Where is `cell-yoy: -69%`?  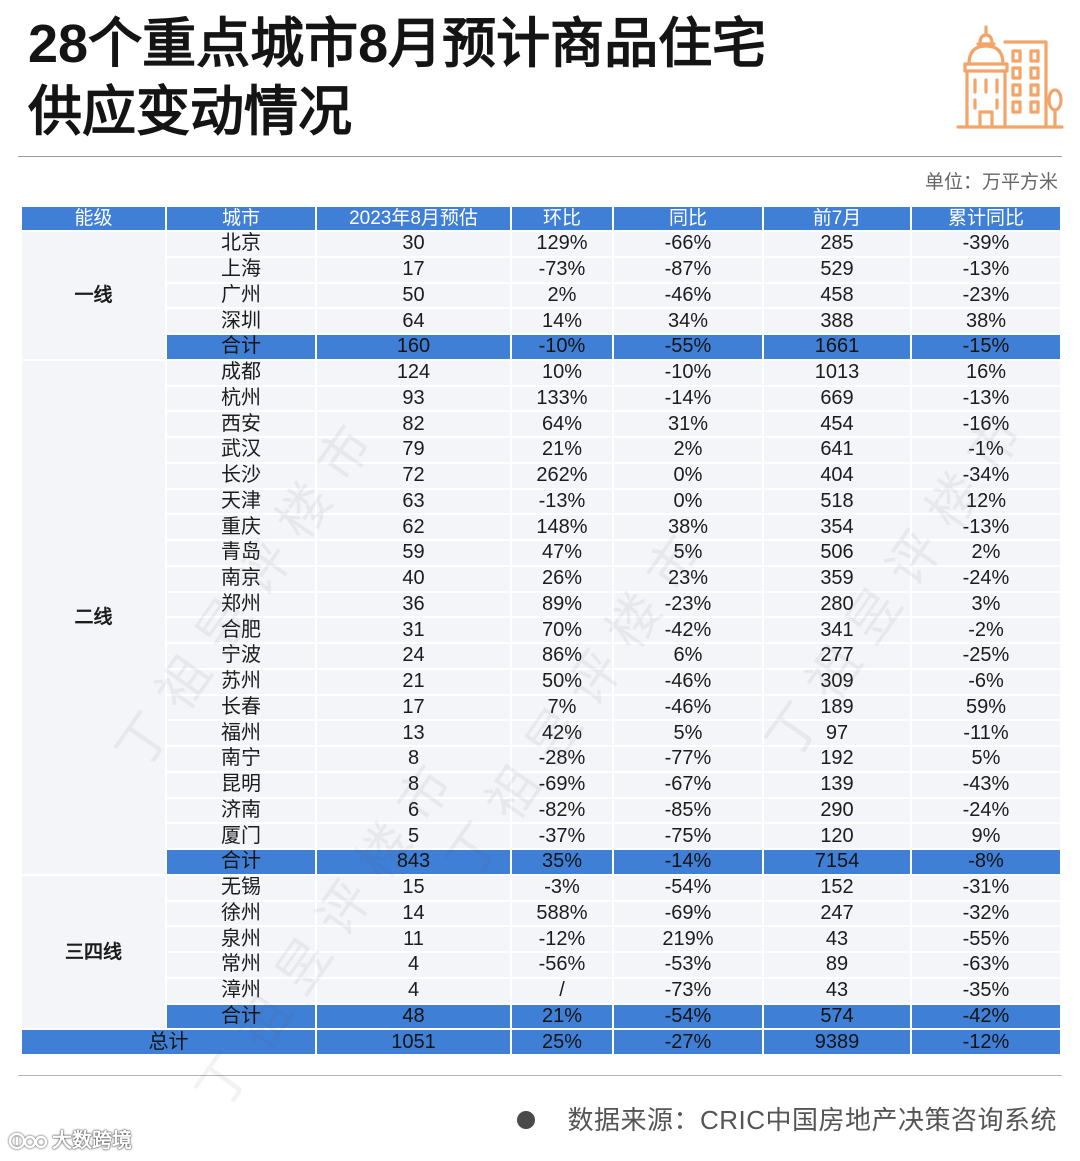
cell-yoy: -69% is located at coordinates (688, 913).